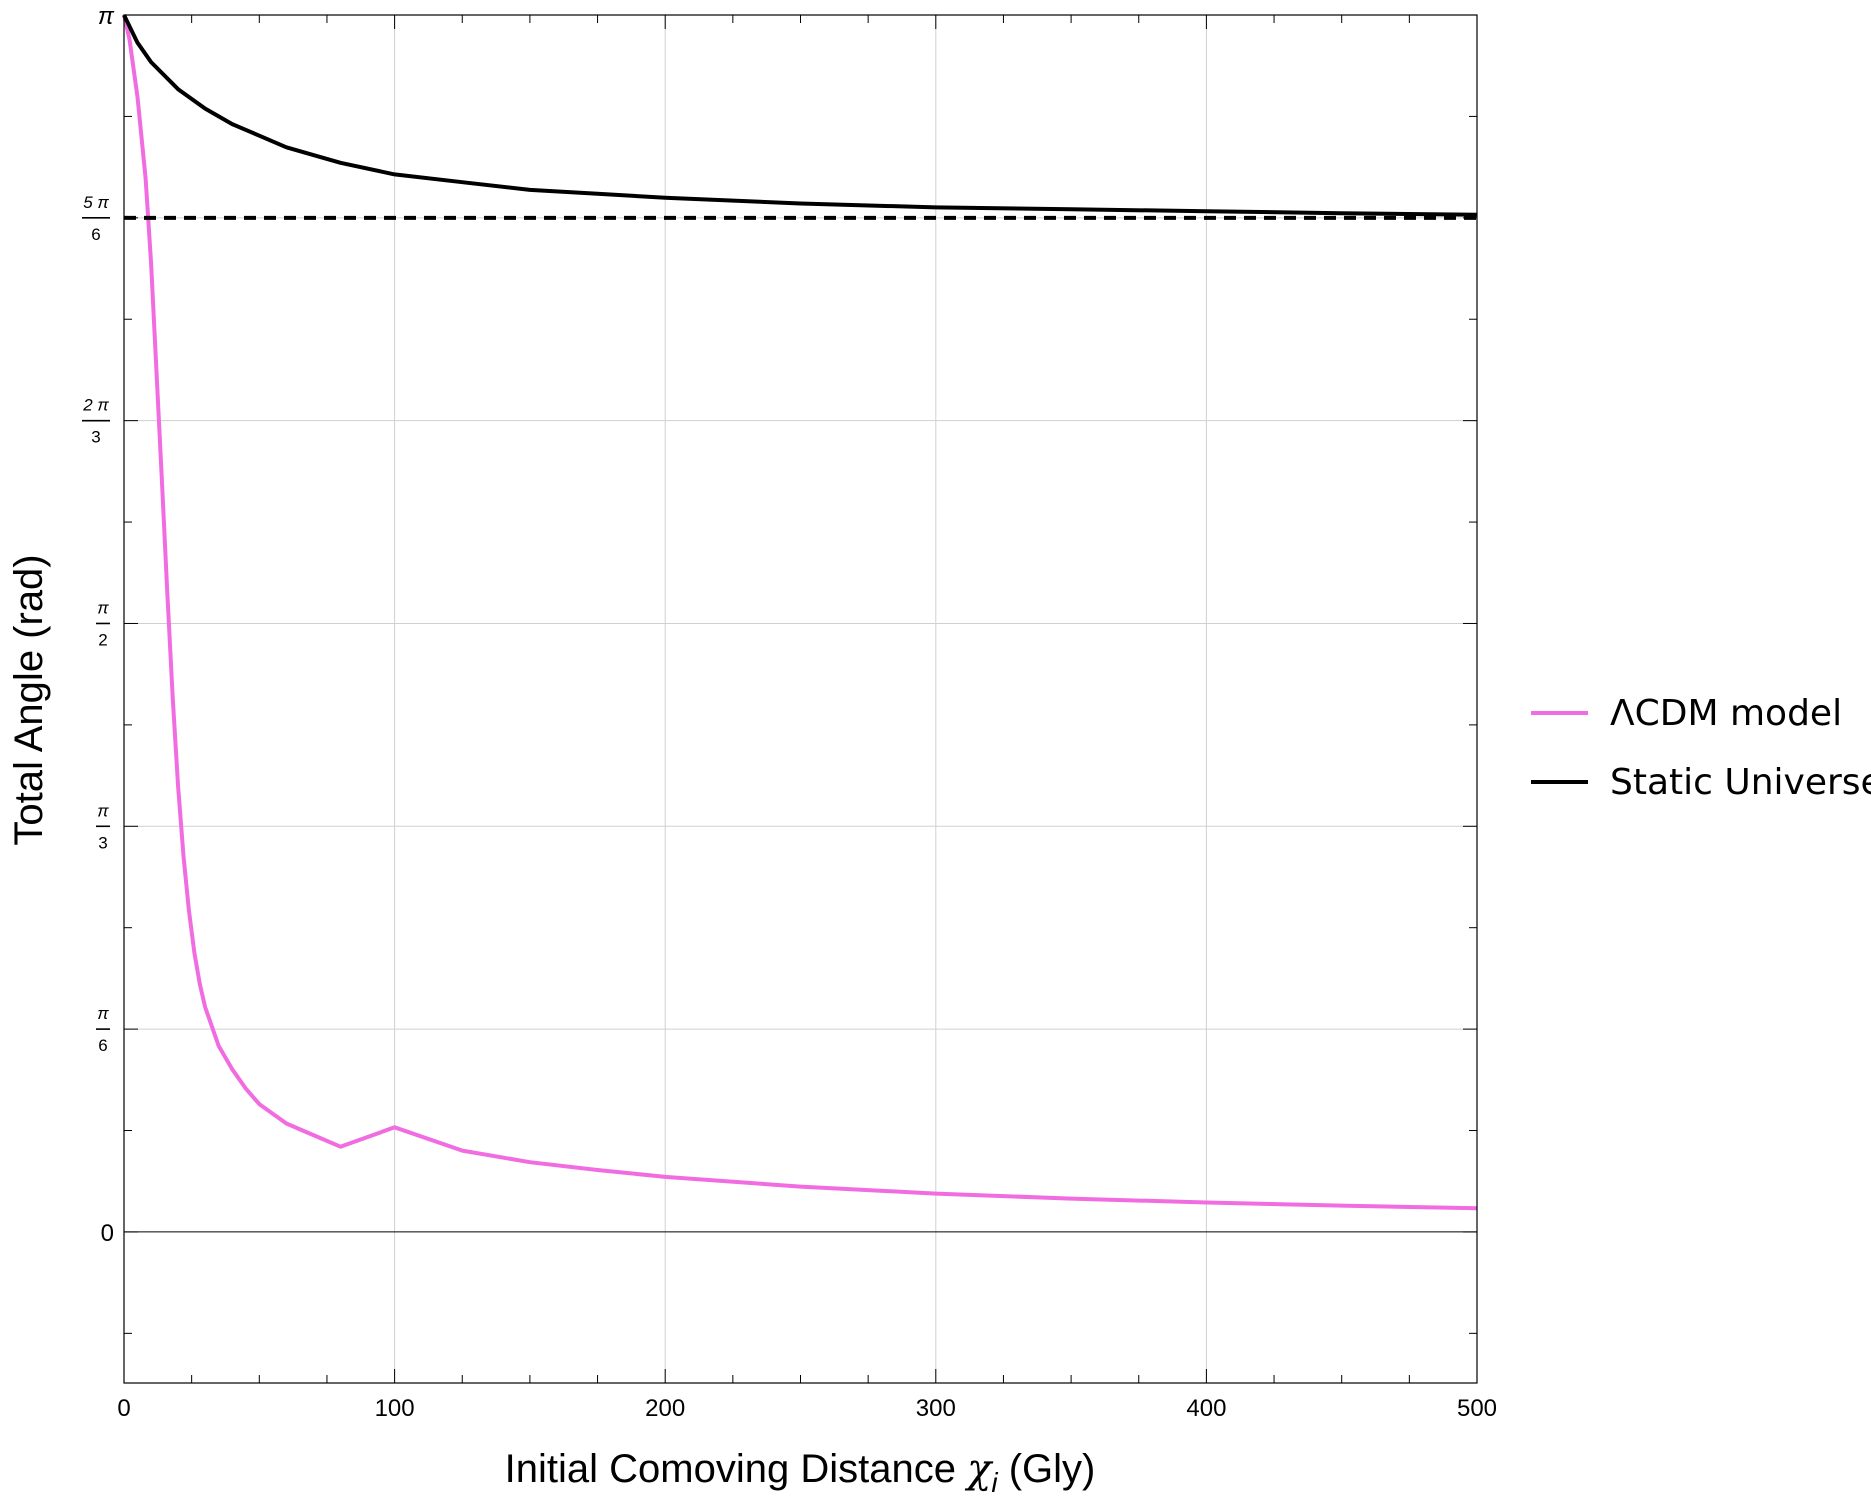 The width and height of the screenshot is (1871, 1500). Describe the element at coordinates (730, 1469) in the screenshot. I see `x-axis-title-text: Initial Comoving Distance` at that location.